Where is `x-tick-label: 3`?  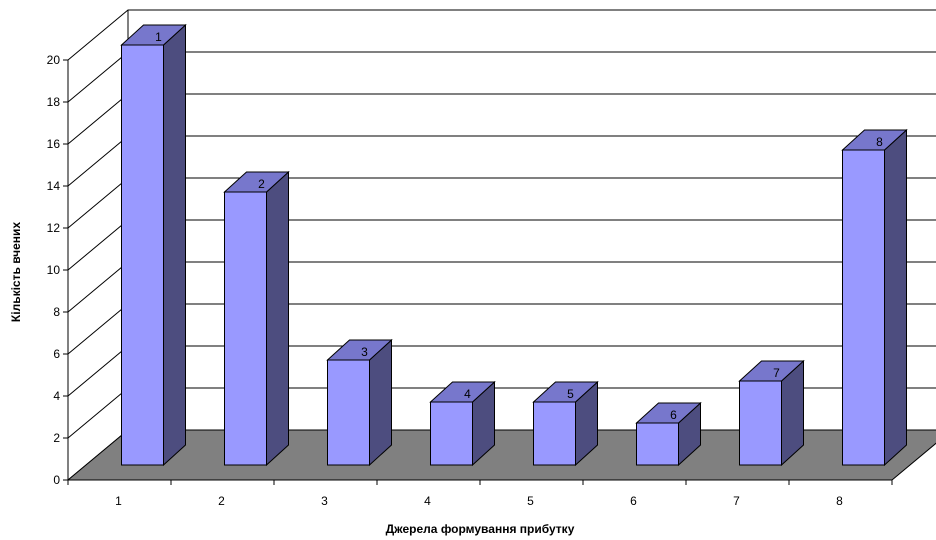
x-tick-label: 3 is located at coordinates (324, 501).